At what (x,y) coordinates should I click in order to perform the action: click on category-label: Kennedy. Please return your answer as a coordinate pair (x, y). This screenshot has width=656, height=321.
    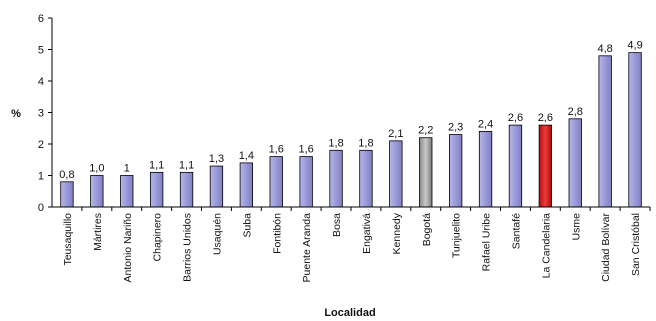
    Looking at the image, I should click on (397, 233).